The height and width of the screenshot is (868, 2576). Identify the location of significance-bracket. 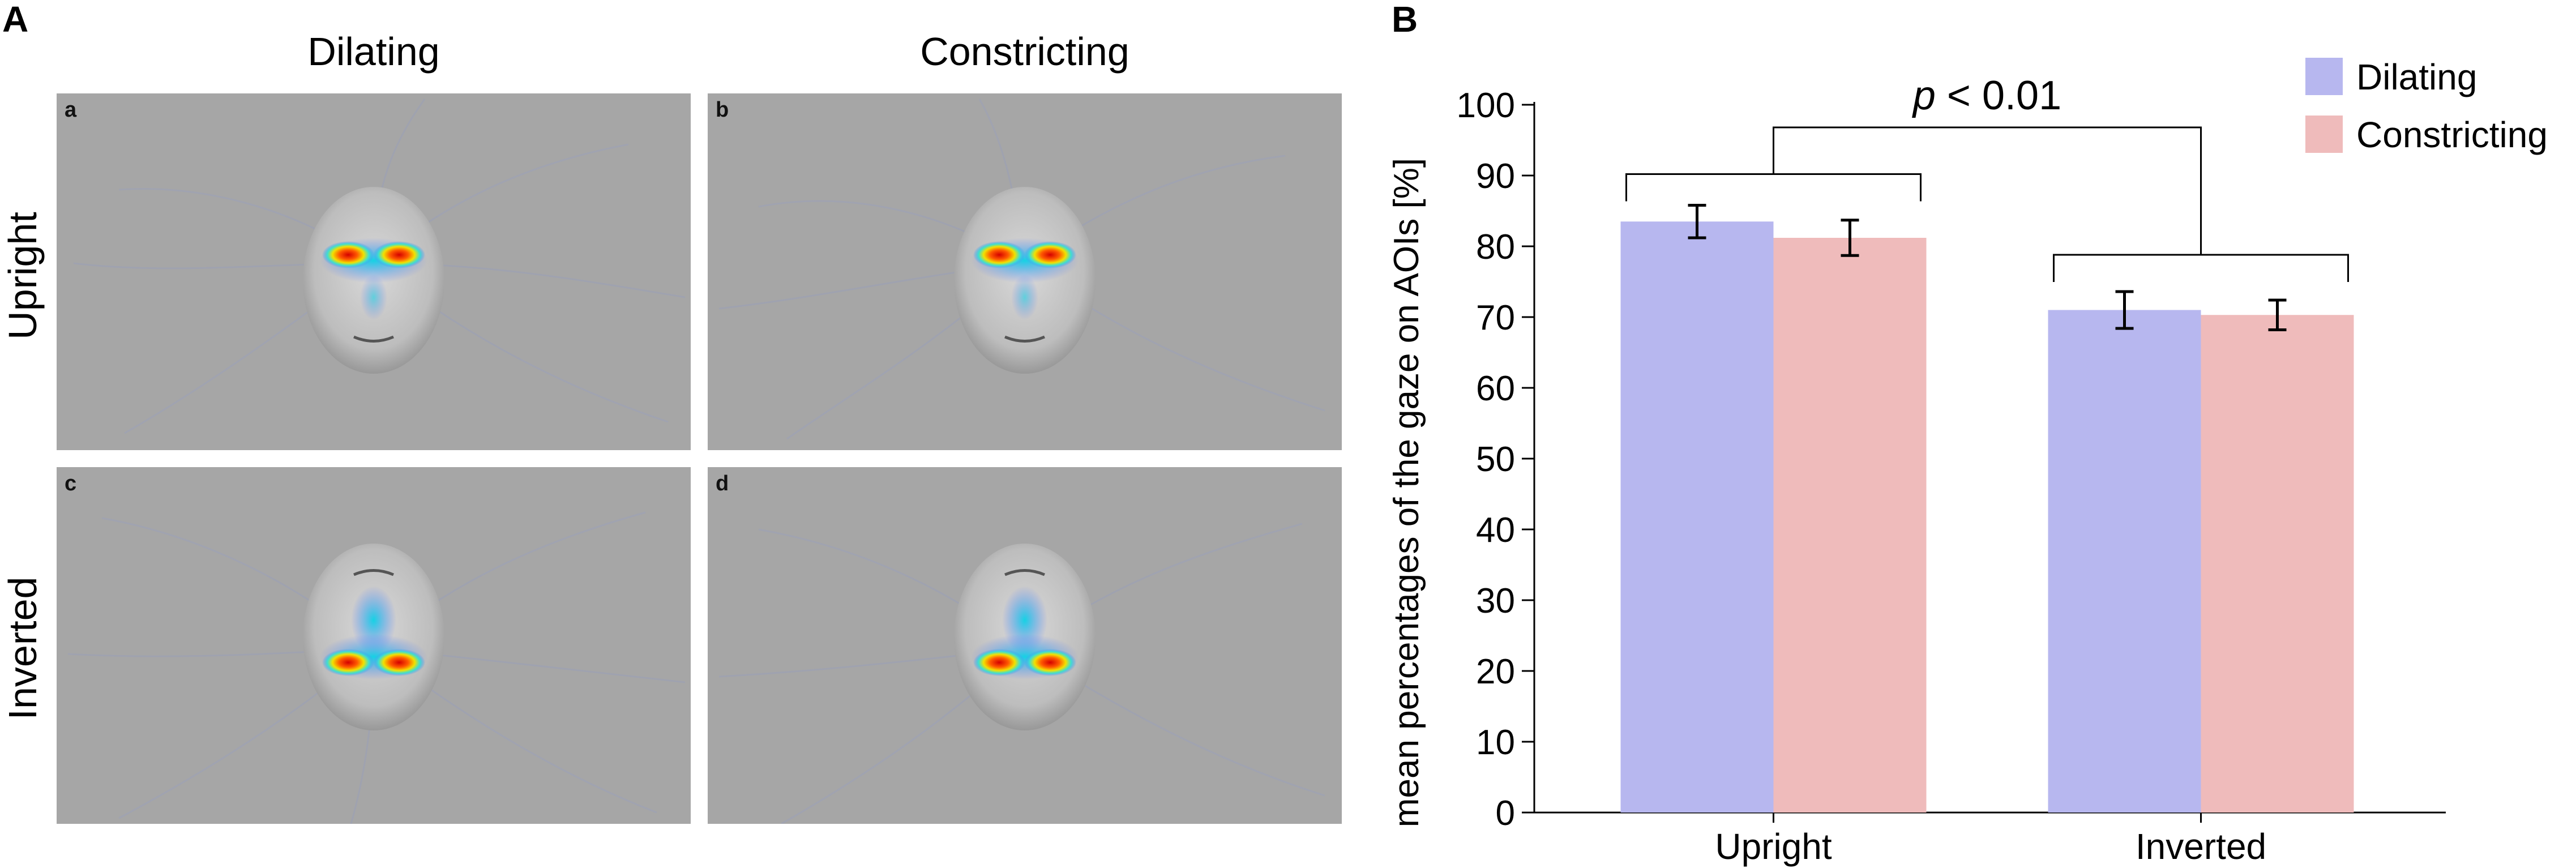
(1987, 190).